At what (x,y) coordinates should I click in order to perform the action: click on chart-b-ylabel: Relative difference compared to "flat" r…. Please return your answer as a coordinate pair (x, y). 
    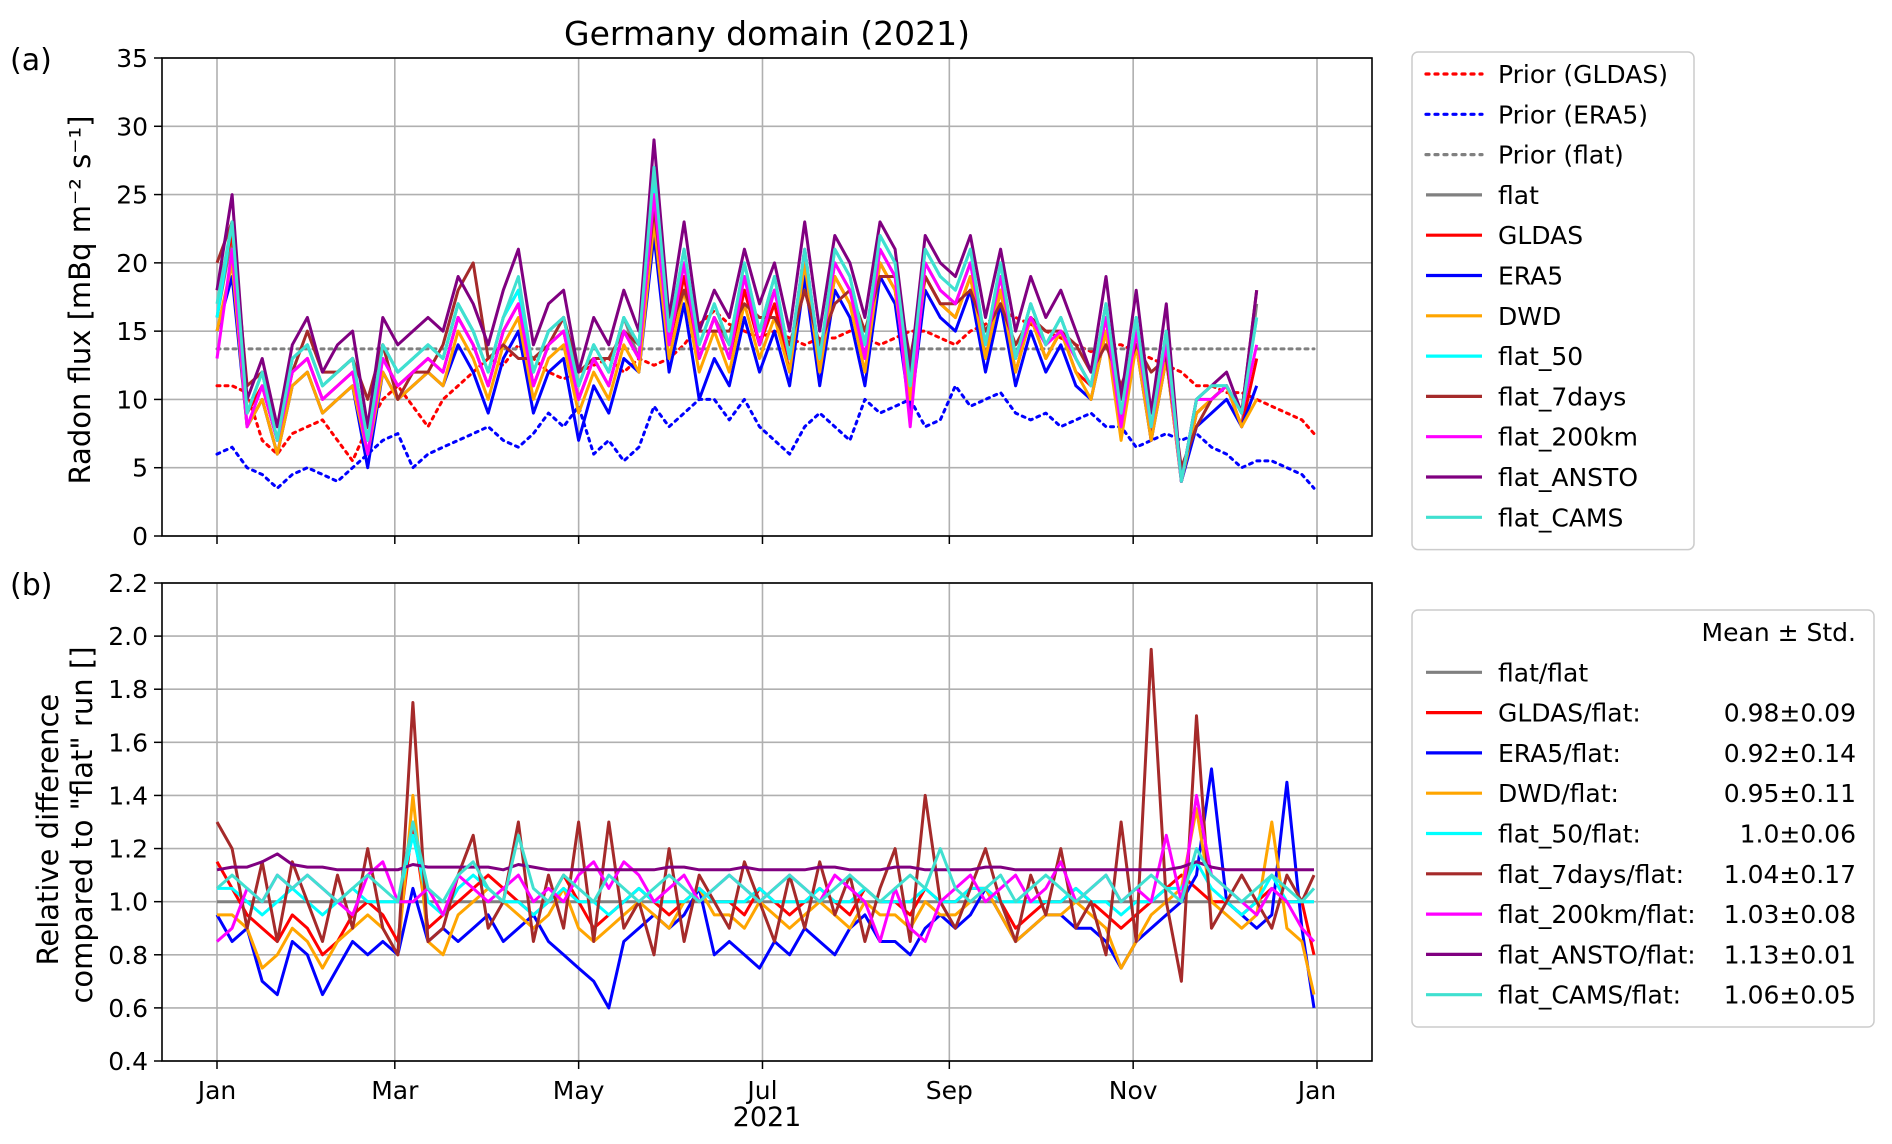
    Looking at the image, I should click on (65, 824).